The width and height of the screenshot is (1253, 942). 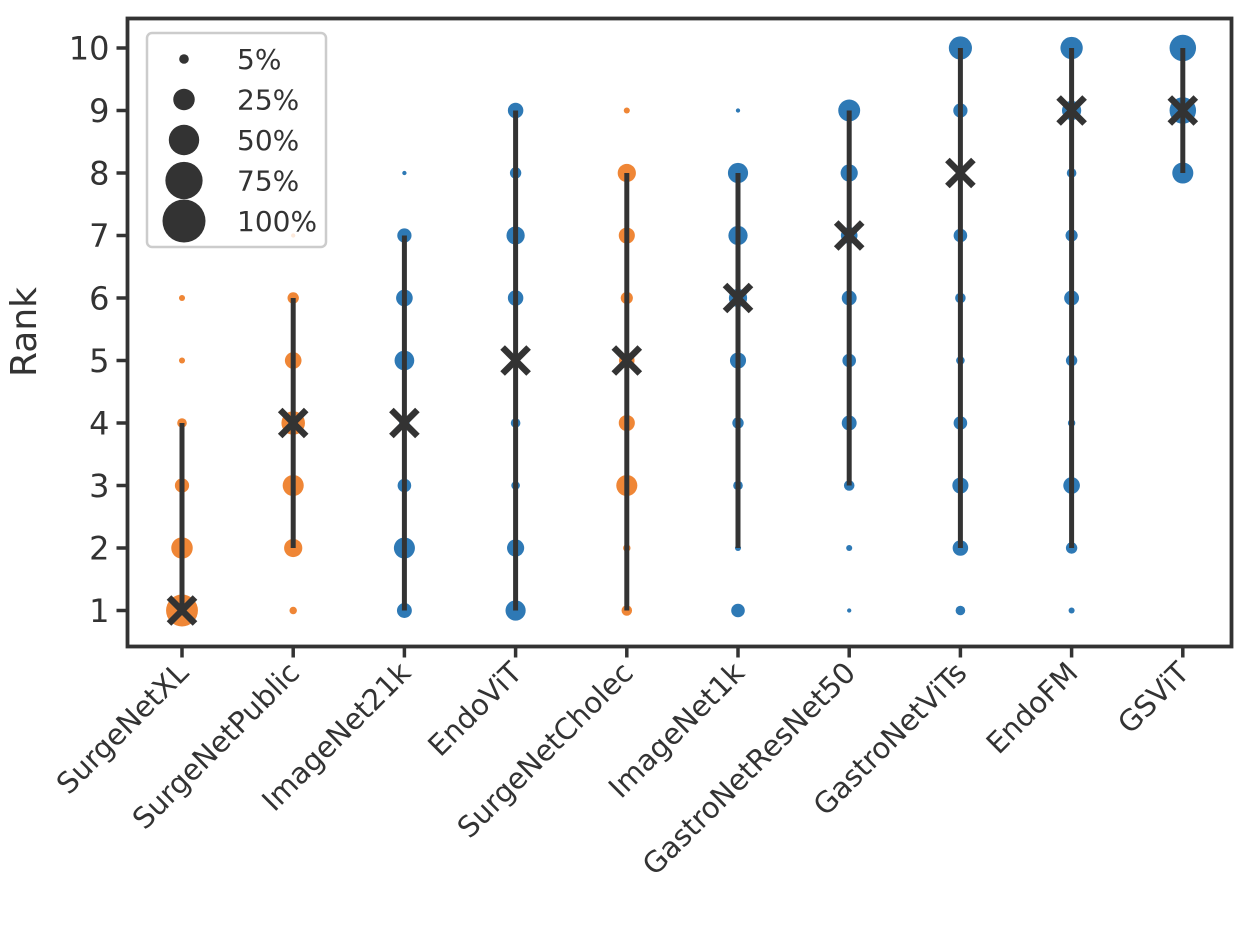 I want to click on y-tick-label-2: 2, so click(x=99, y=549).